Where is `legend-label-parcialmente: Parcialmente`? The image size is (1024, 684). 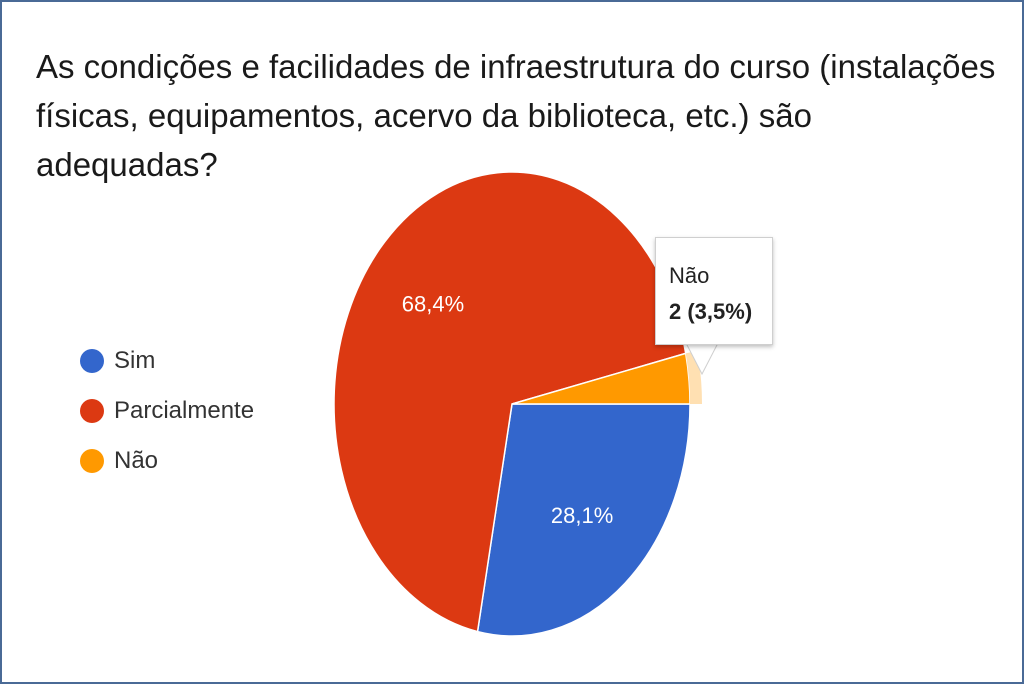
legend-label-parcialmente: Parcialmente is located at coordinates (184, 410).